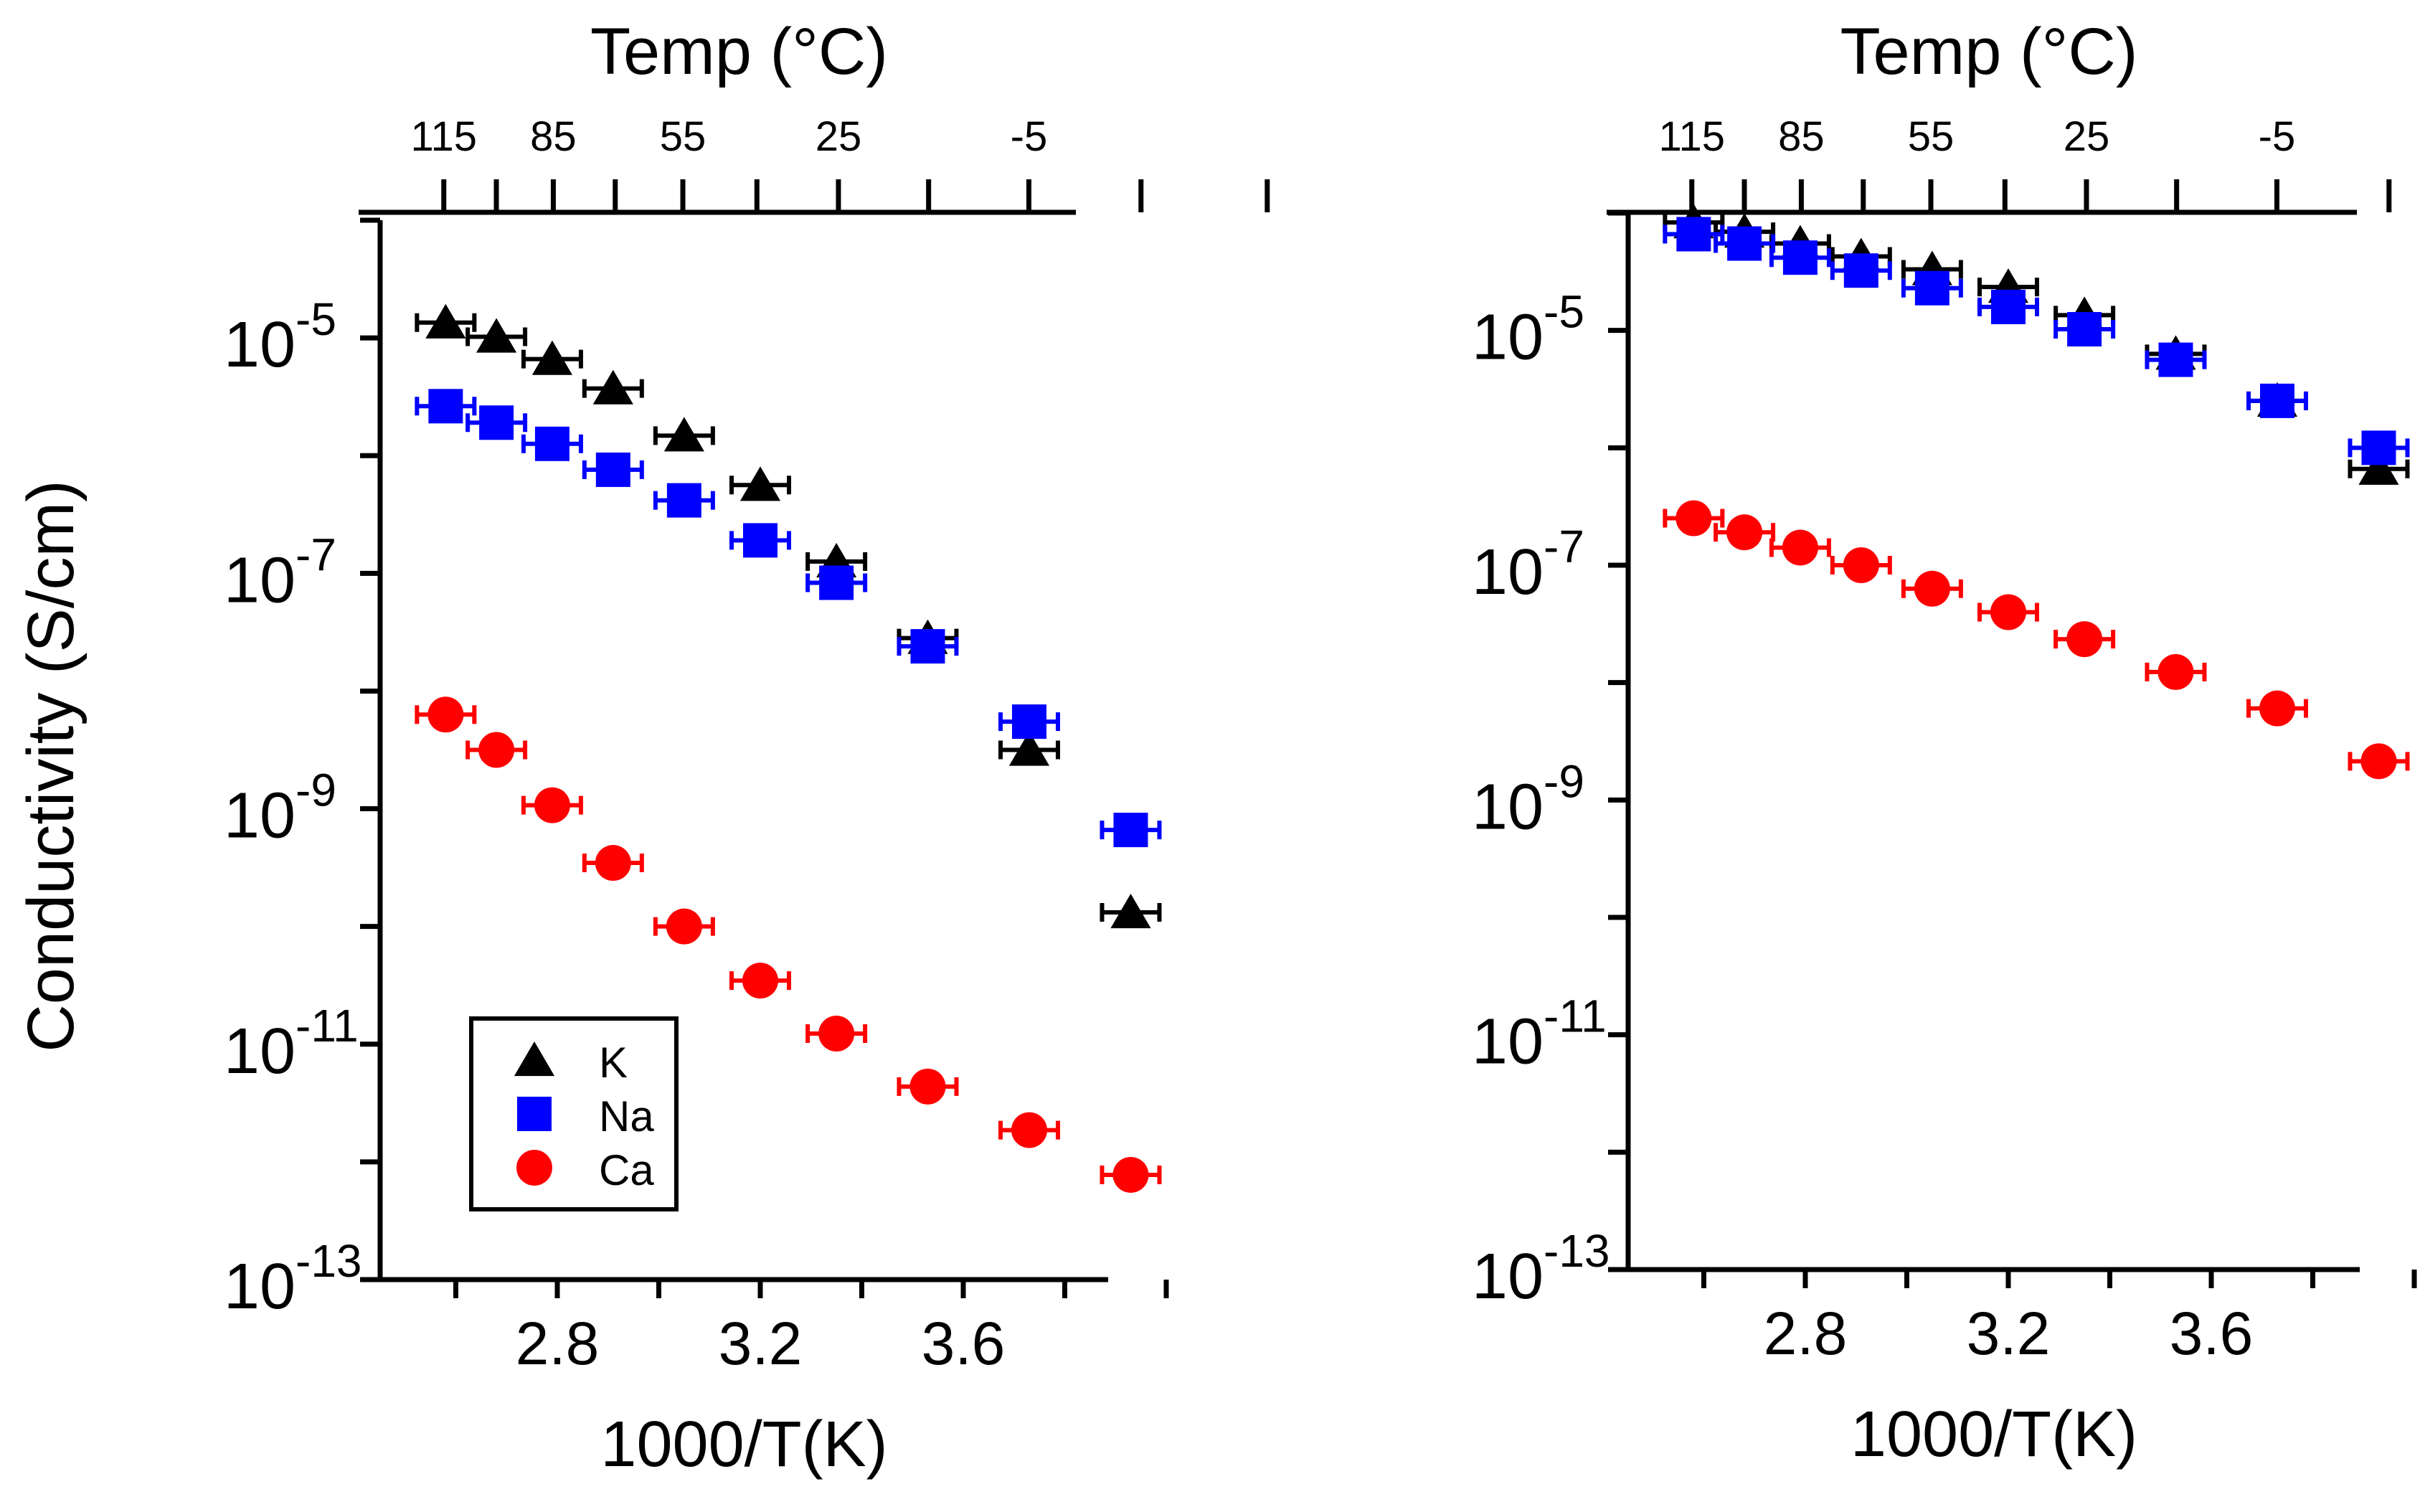  I want to click on legend-box, so click(574, 1113).